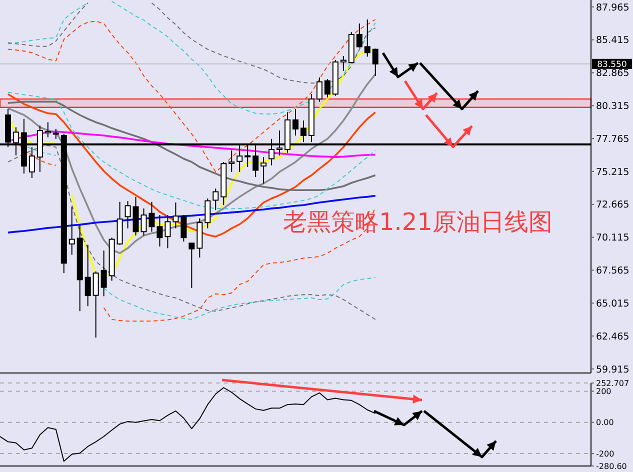  What do you see at coordinates (613, 106) in the screenshot?
I see `y-tick-label: 80.315` at bounding box center [613, 106].